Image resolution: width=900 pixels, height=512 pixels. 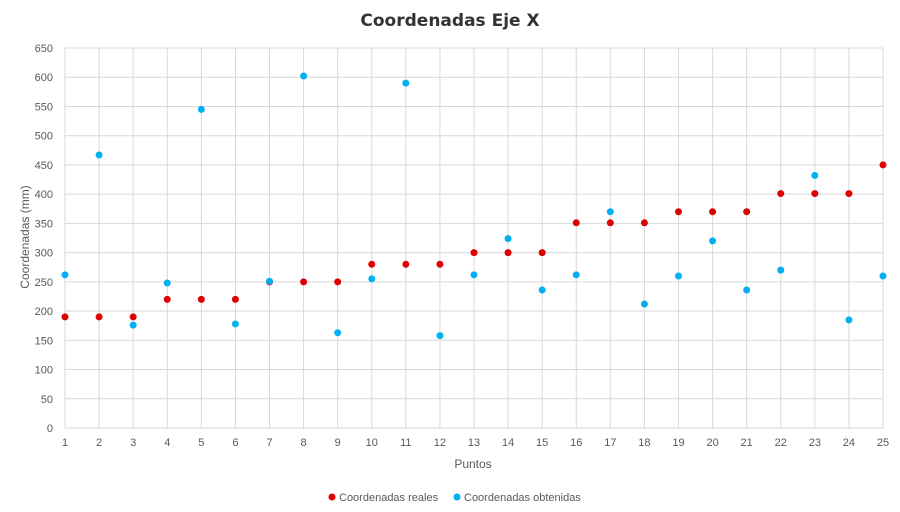 What do you see at coordinates (389, 498) in the screenshot?
I see `legend-label-reales: Coordenadas reales` at bounding box center [389, 498].